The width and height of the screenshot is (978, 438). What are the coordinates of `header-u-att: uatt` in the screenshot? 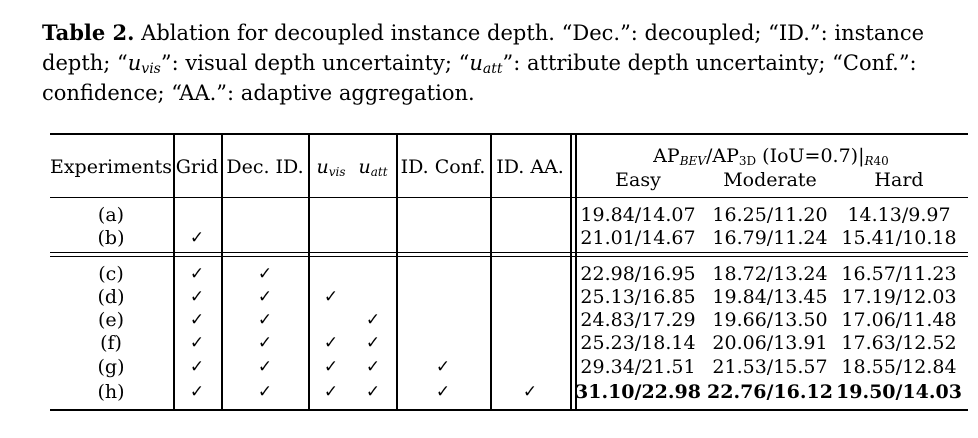 It's located at (372, 169).